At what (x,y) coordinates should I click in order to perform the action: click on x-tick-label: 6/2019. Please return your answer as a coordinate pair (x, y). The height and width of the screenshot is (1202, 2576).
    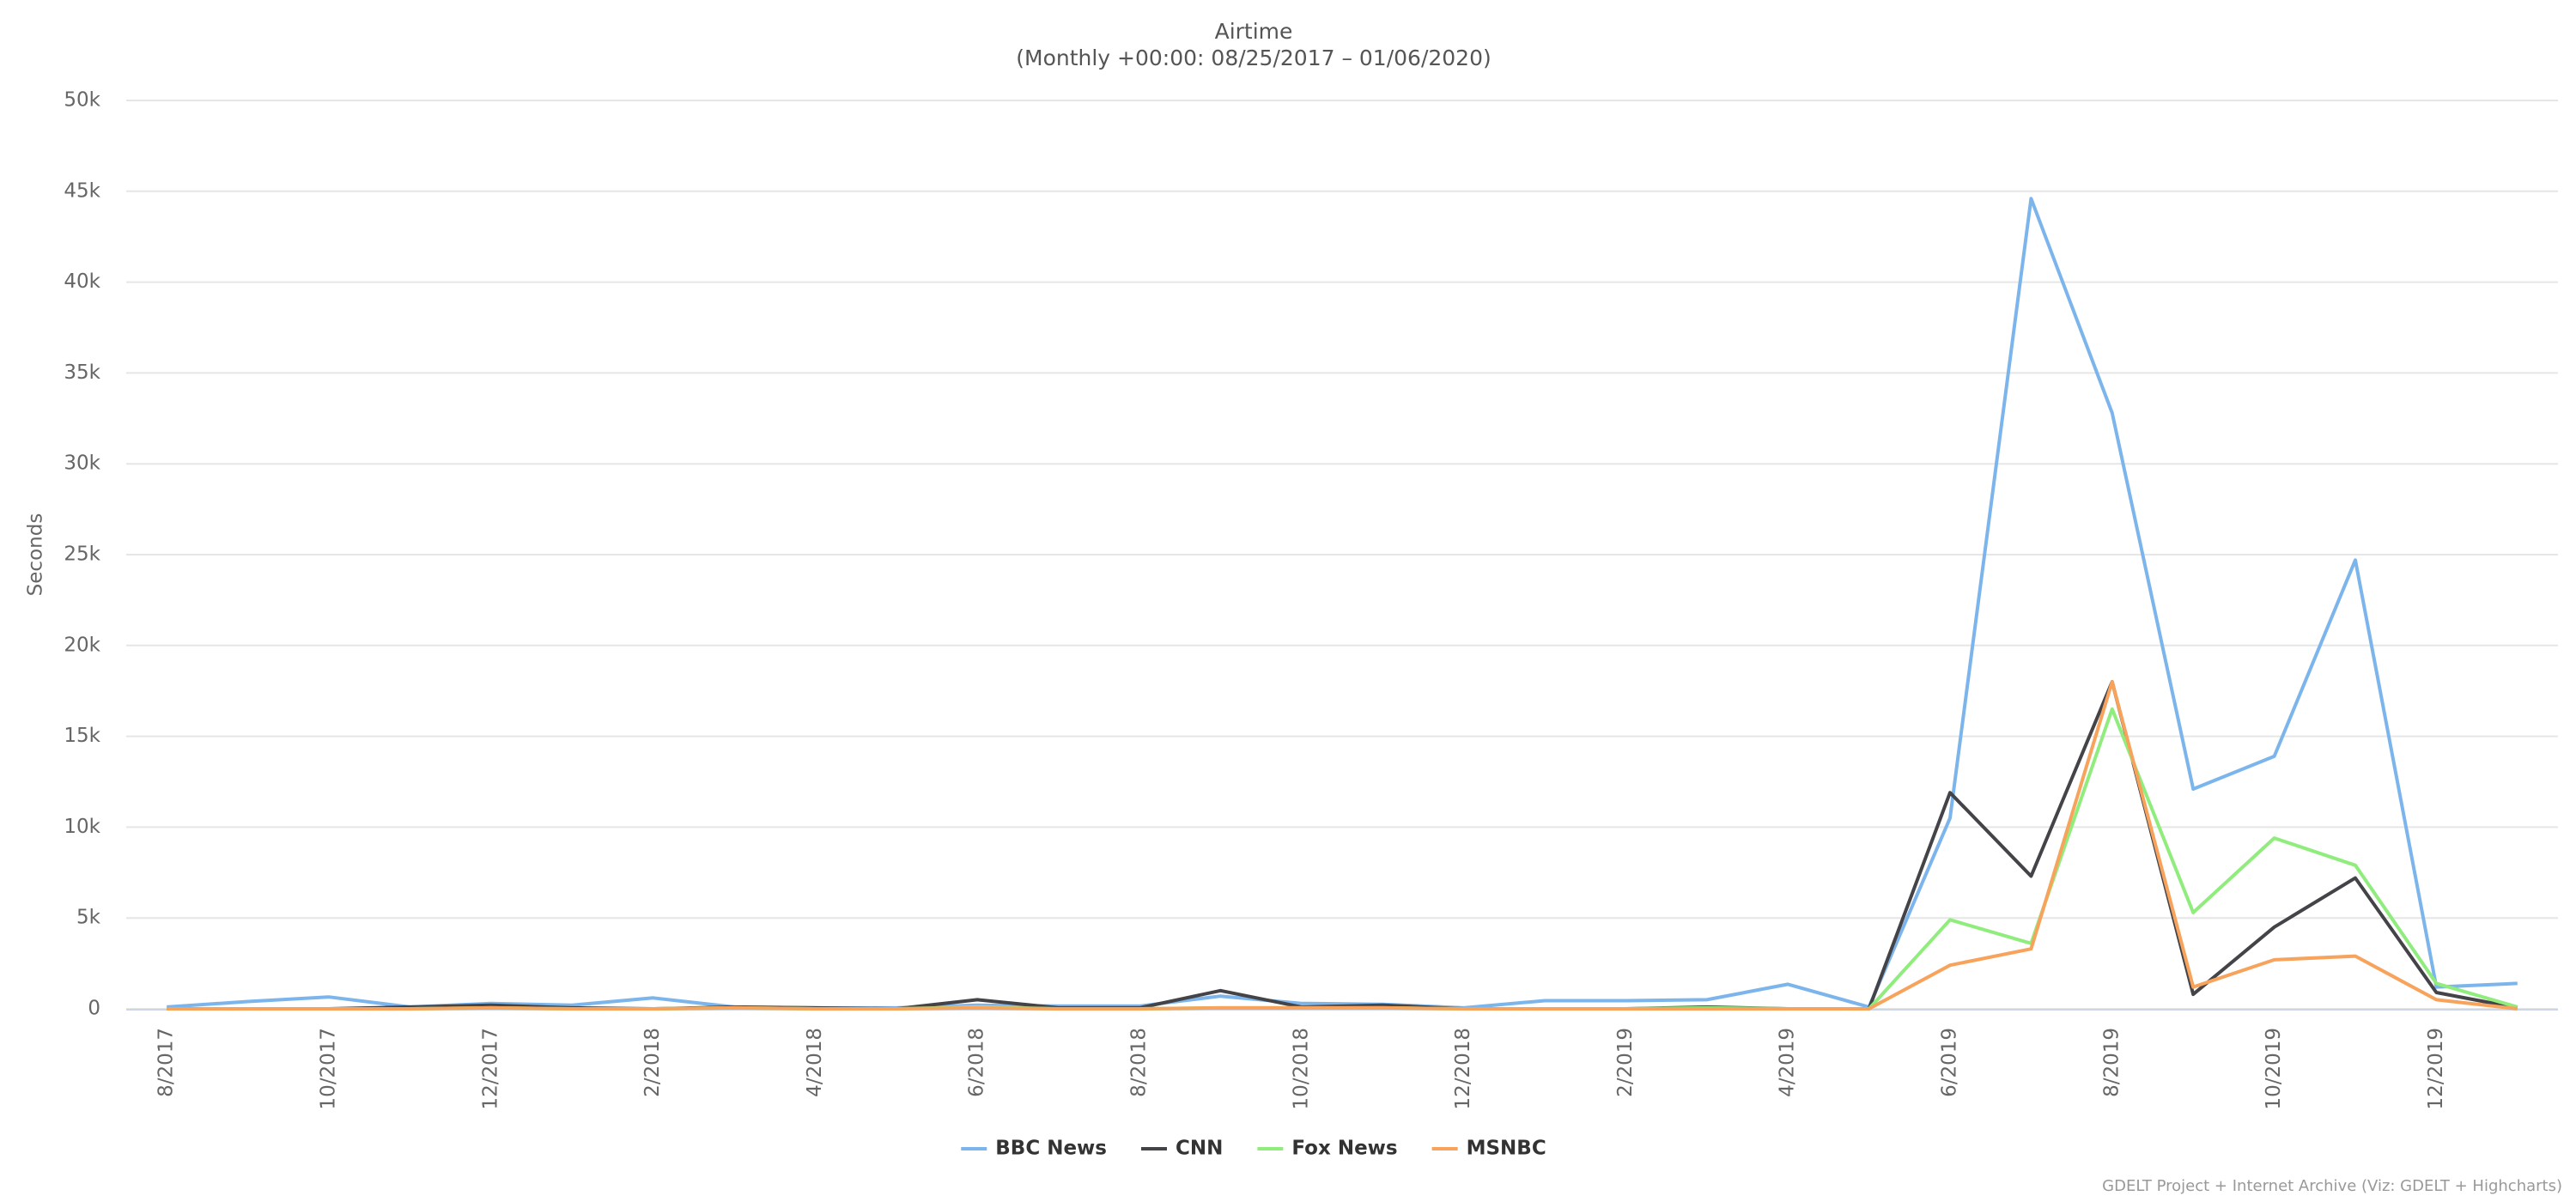
    Looking at the image, I should click on (1950, 1062).